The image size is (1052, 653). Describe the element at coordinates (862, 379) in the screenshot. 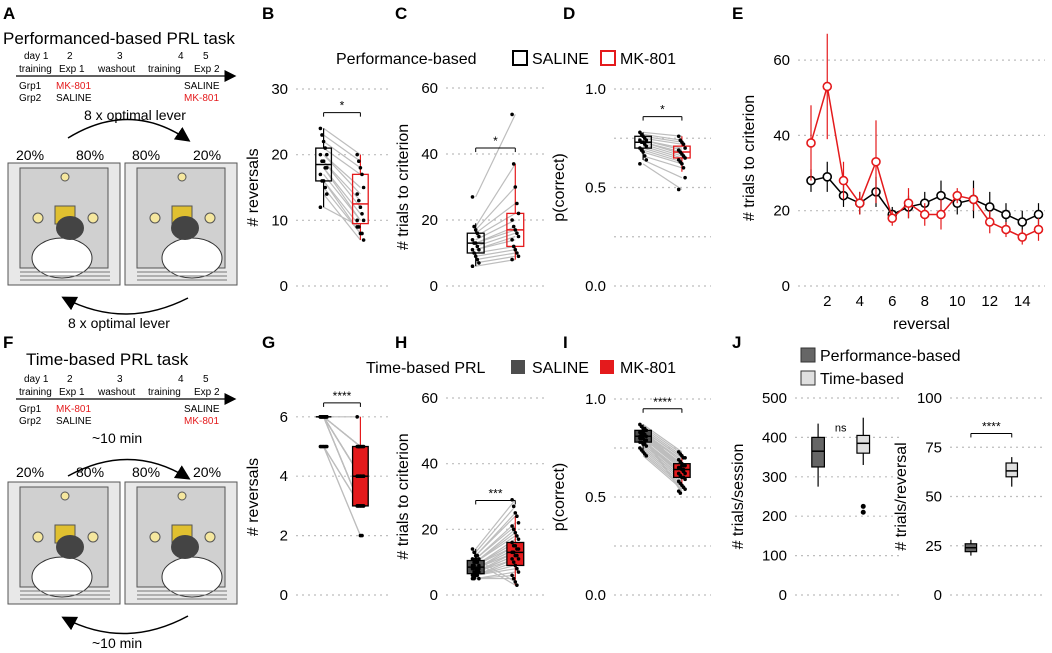

I see `legend-label-time: Time-based` at that location.